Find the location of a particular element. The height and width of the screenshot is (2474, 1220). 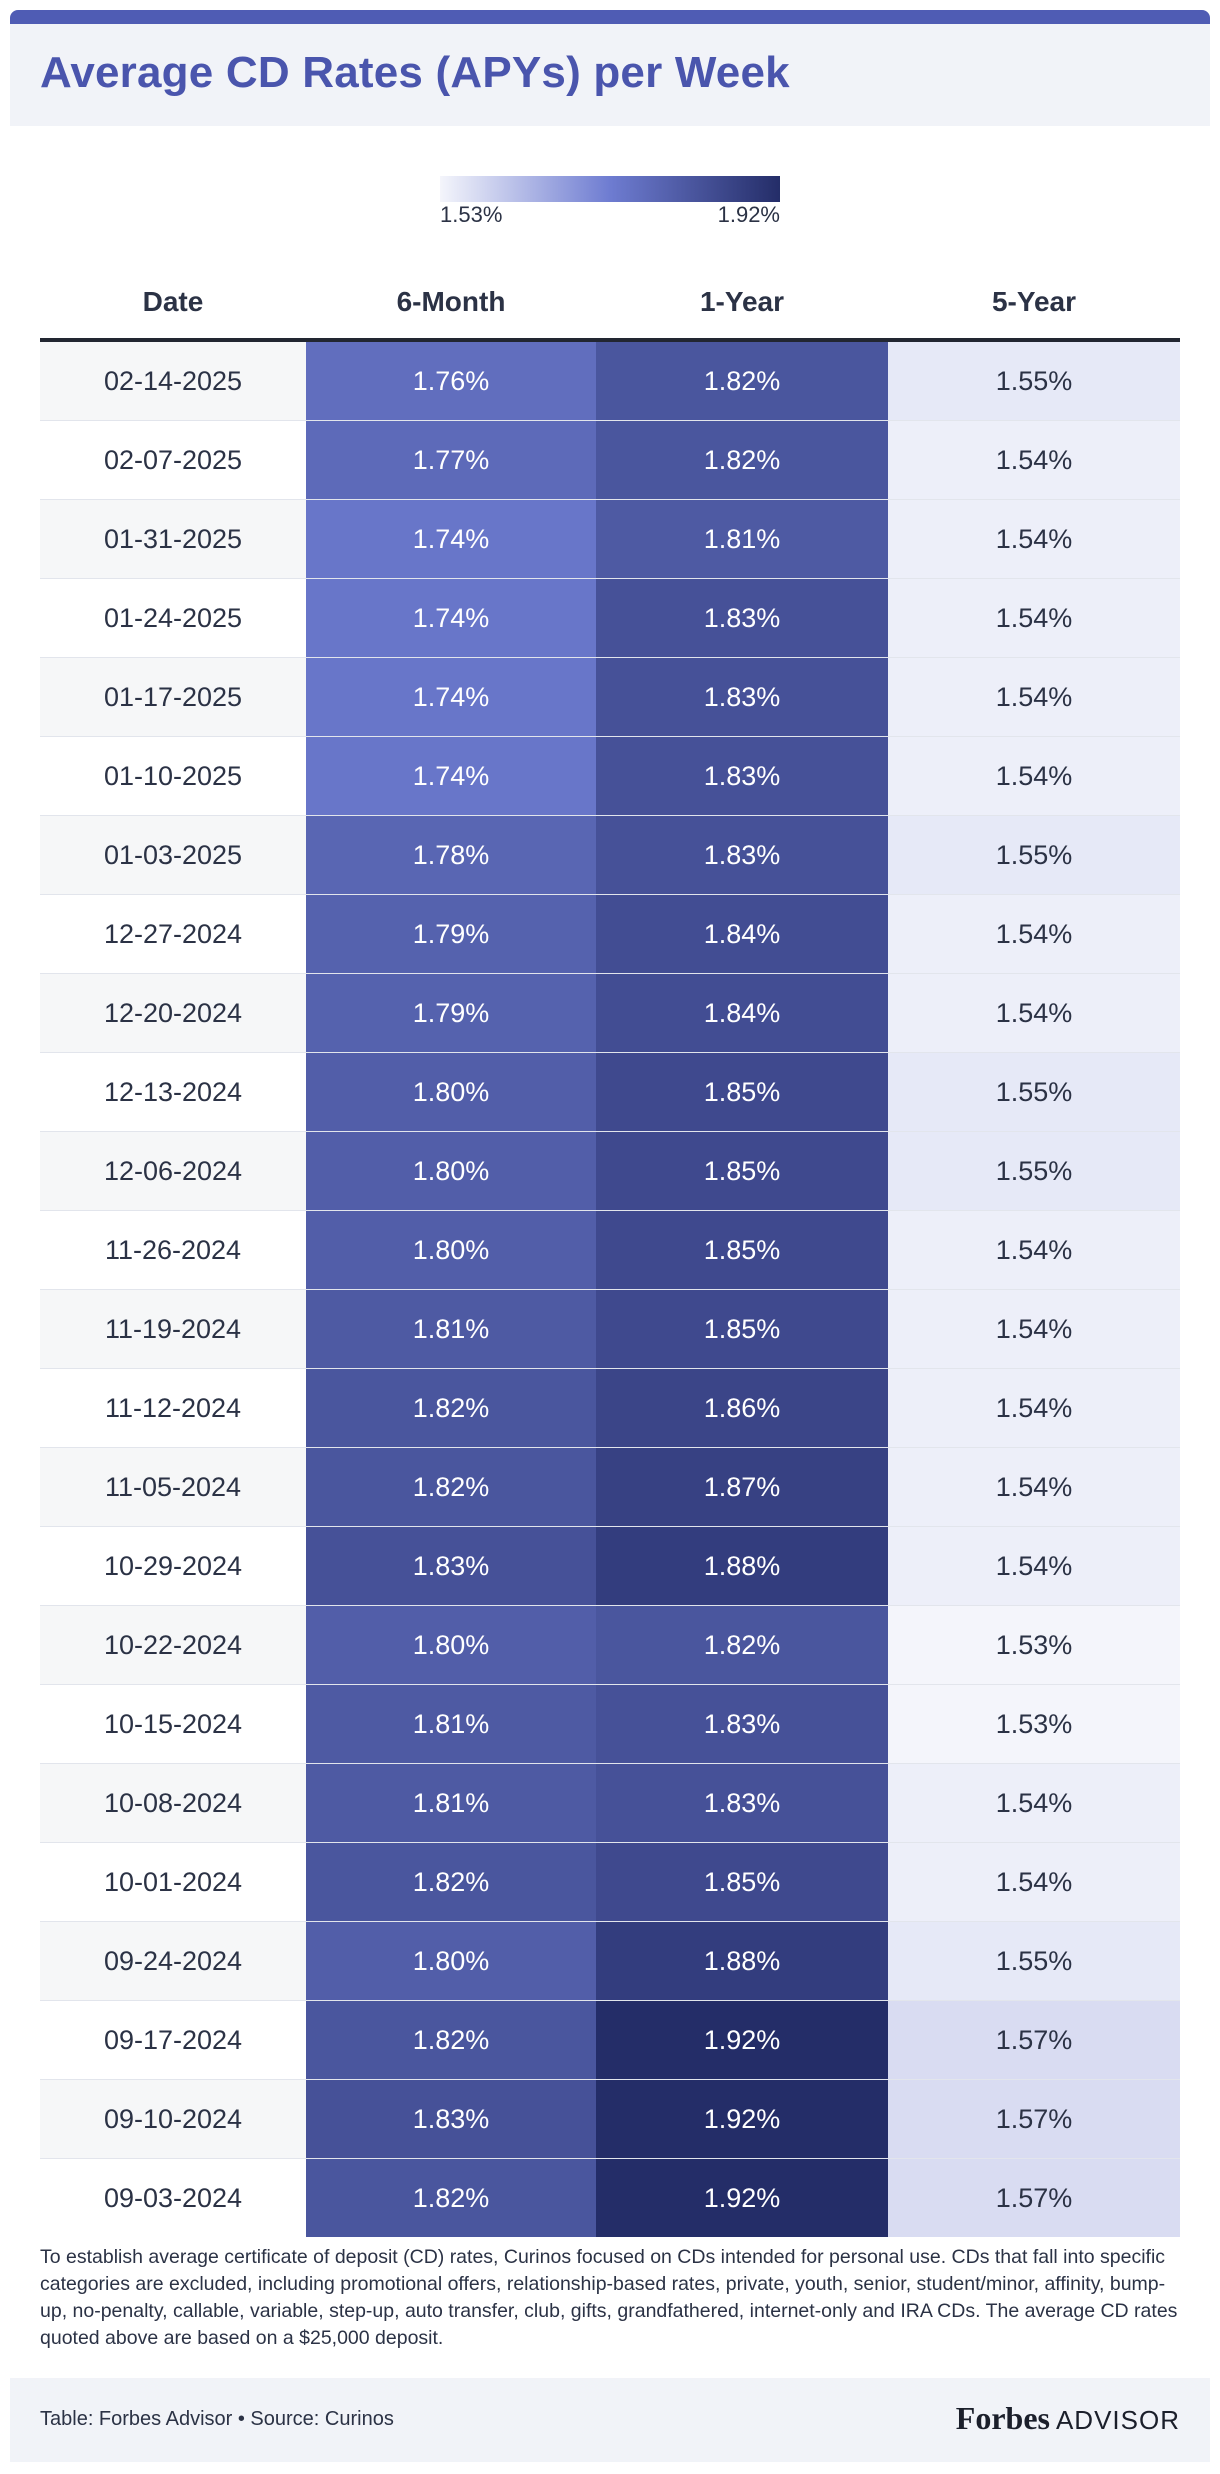

cell-6-month: 1.77% is located at coordinates (451, 460).